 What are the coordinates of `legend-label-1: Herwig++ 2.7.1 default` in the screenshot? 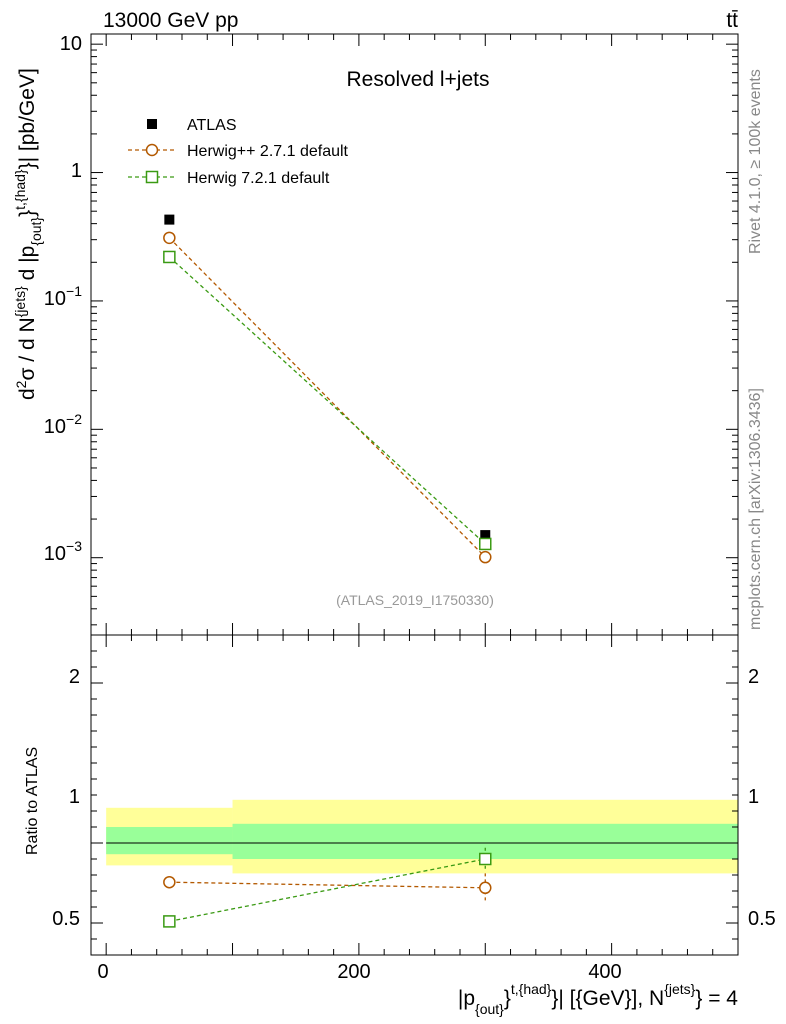 It's located at (268, 151).